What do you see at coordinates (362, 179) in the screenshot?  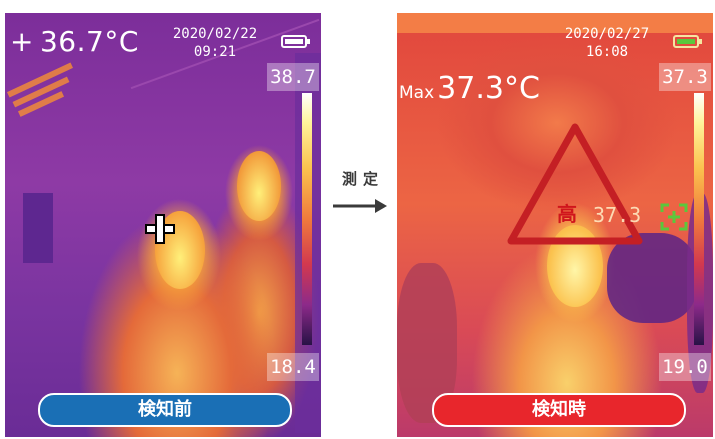 I see `measure-label: 測定` at bounding box center [362, 179].